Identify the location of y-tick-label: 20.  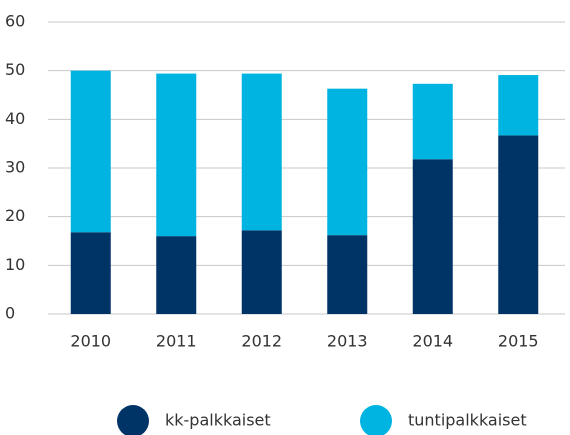
(15, 215).